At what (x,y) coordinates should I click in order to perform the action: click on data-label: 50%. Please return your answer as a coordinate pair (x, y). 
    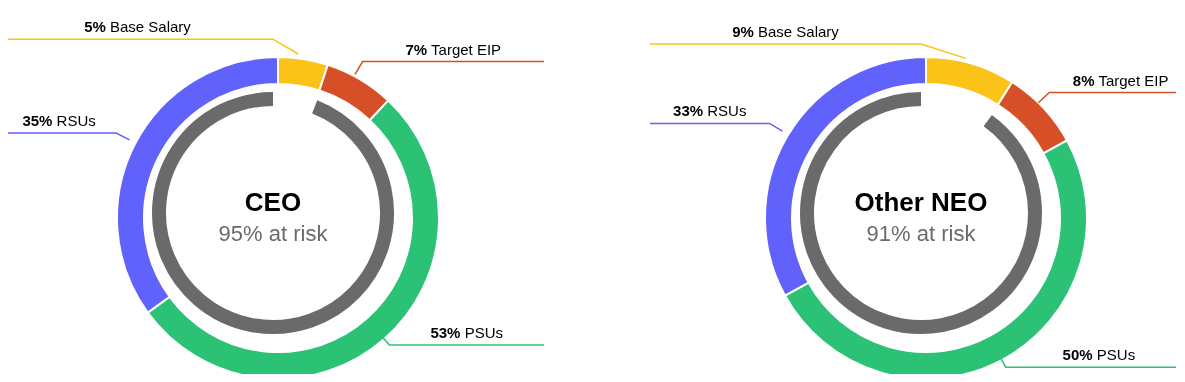
    Looking at the image, I should click on (1077, 355).